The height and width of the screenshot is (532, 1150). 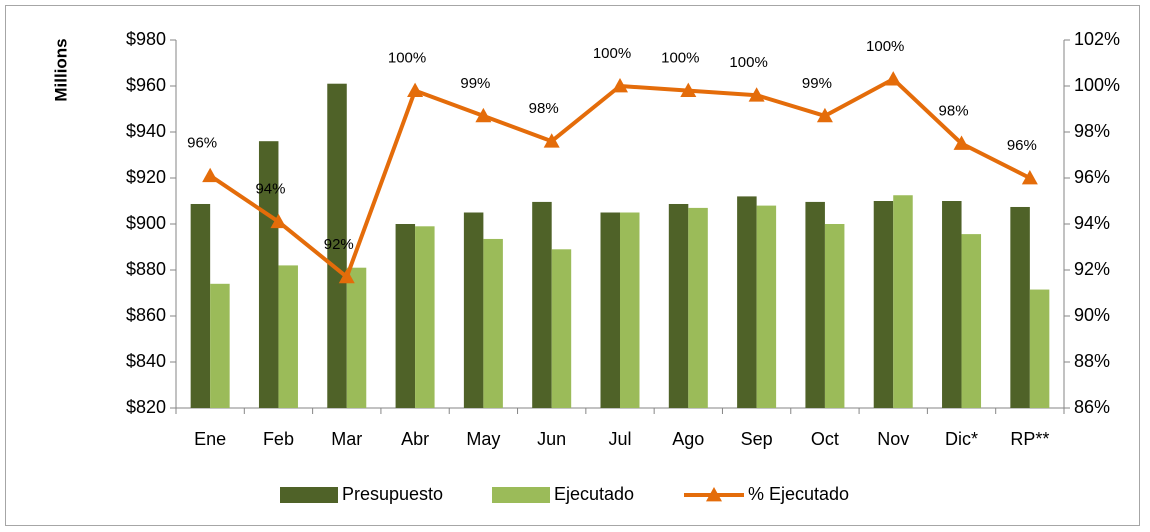 I want to click on y2-tick-label: 86%, so click(x=1092, y=407).